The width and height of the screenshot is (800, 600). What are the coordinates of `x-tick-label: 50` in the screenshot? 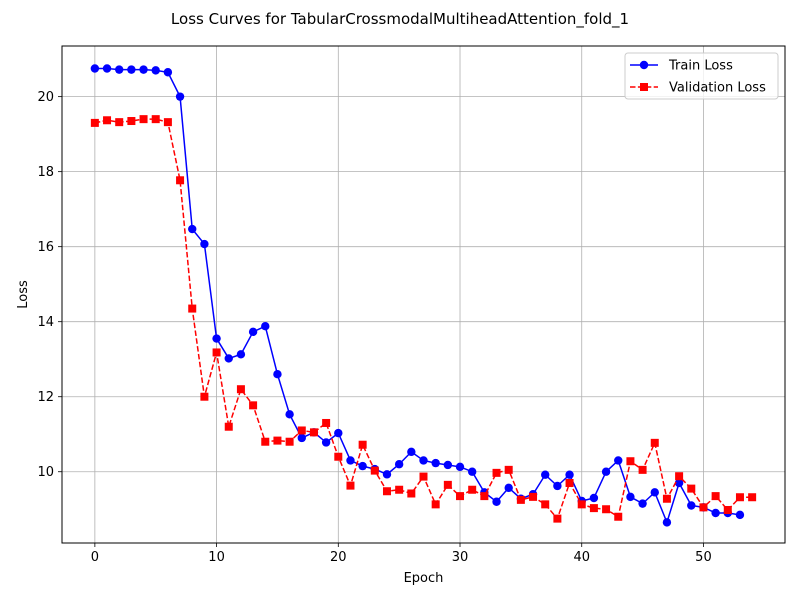 It's located at (703, 557).